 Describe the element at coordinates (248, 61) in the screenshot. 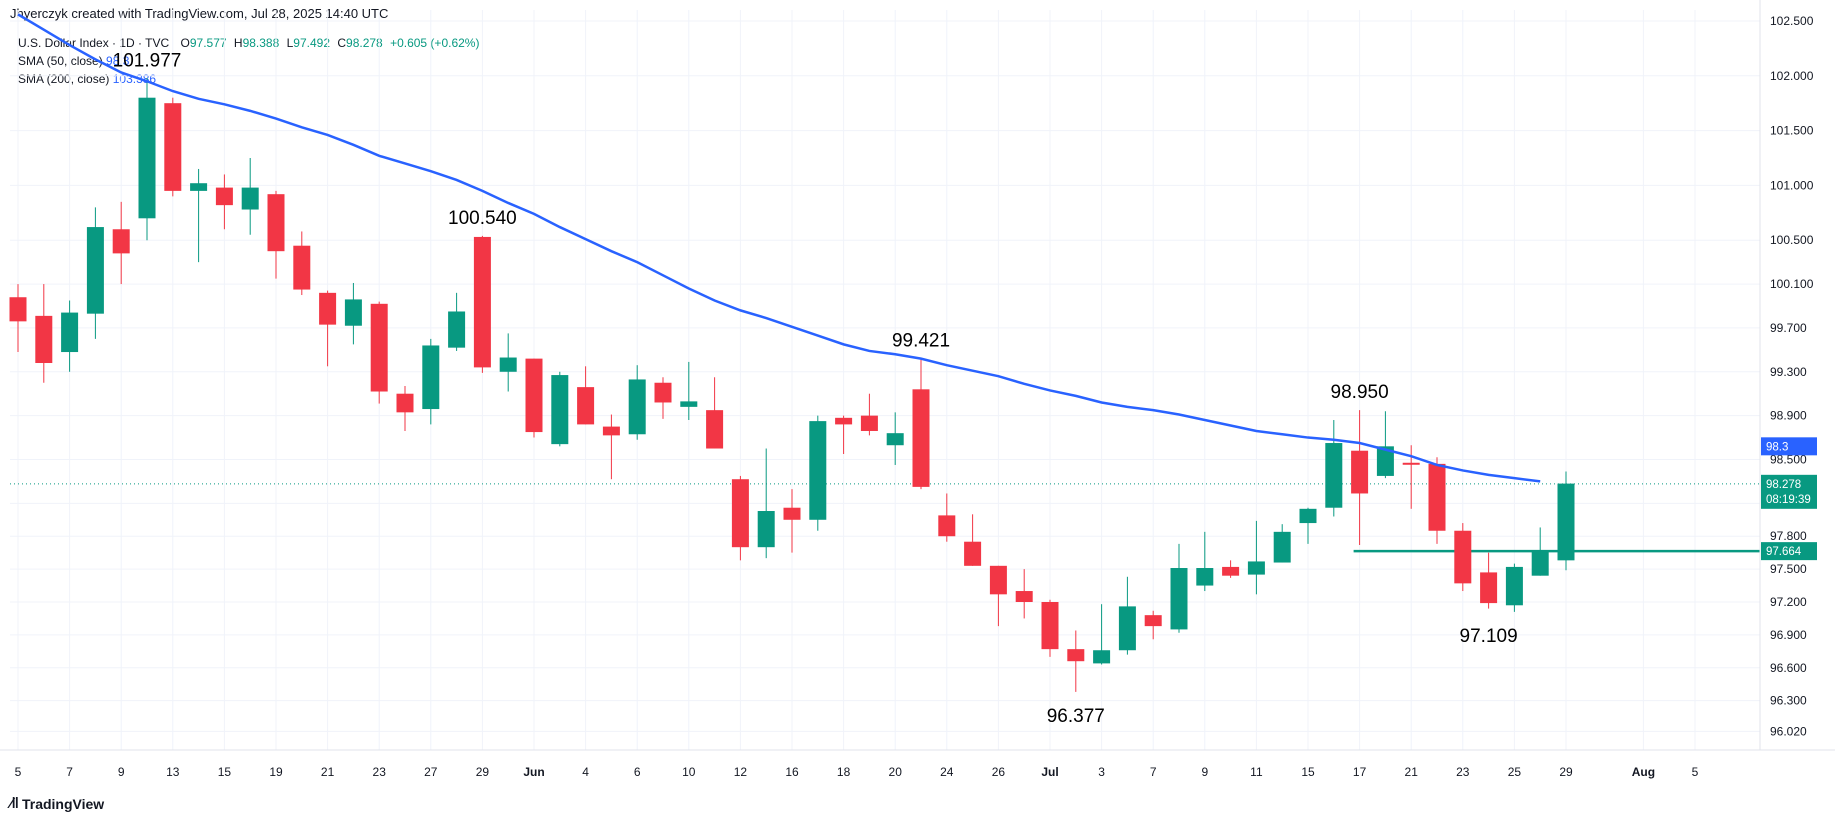

I see `sma50-legend-row: SMA (50, close) 98.3` at that location.